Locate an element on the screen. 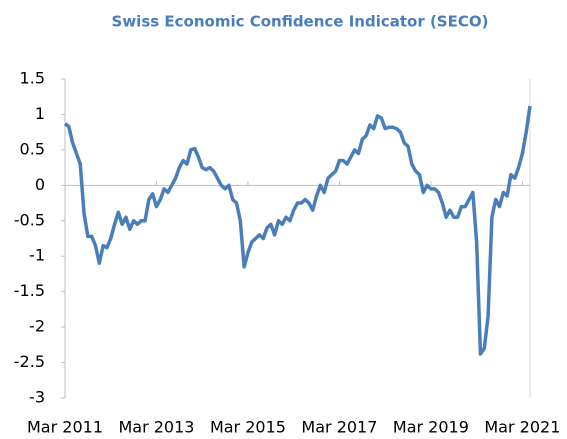  y-tick-label: -2 is located at coordinates (37, 326).